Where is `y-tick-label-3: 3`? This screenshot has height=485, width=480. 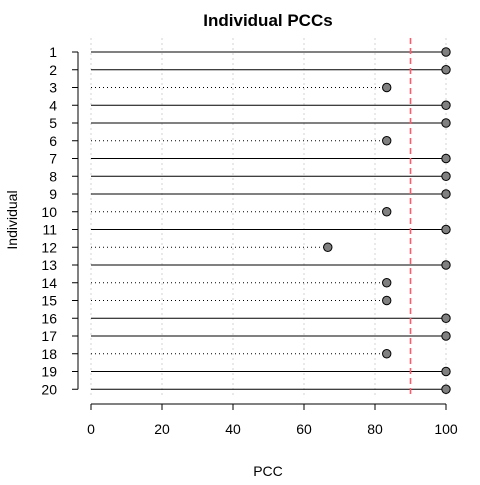 y-tick-label-3: 3 is located at coordinates (53, 88).